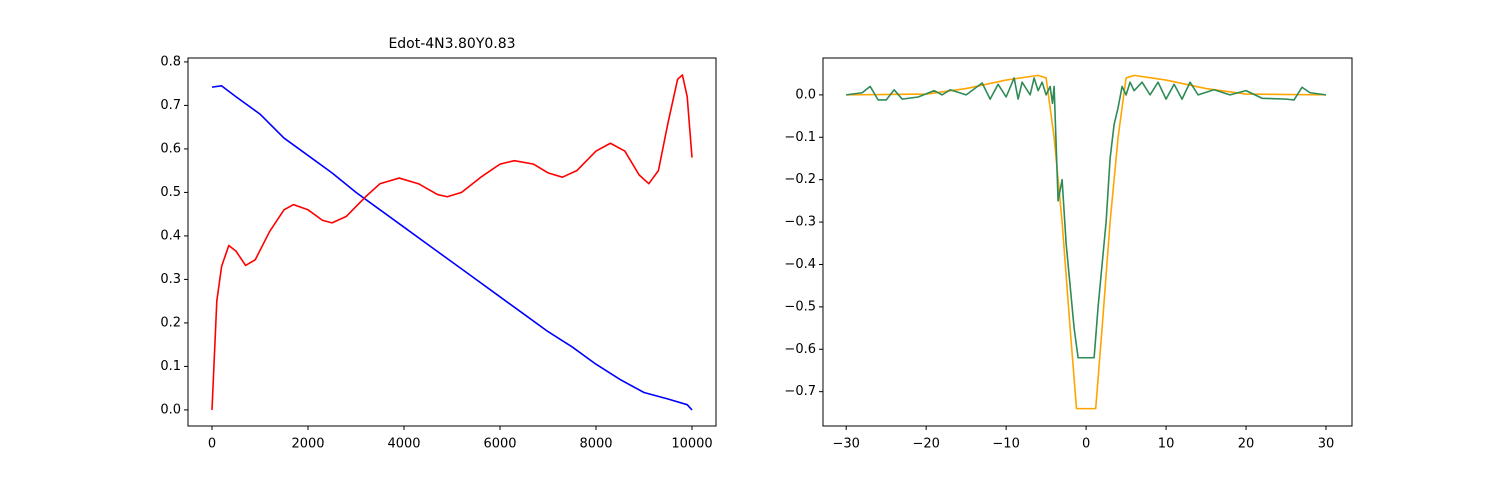 The height and width of the screenshot is (480, 1500). What do you see at coordinates (170, 192) in the screenshot?
I see `y-tick-label: 0.5` at bounding box center [170, 192].